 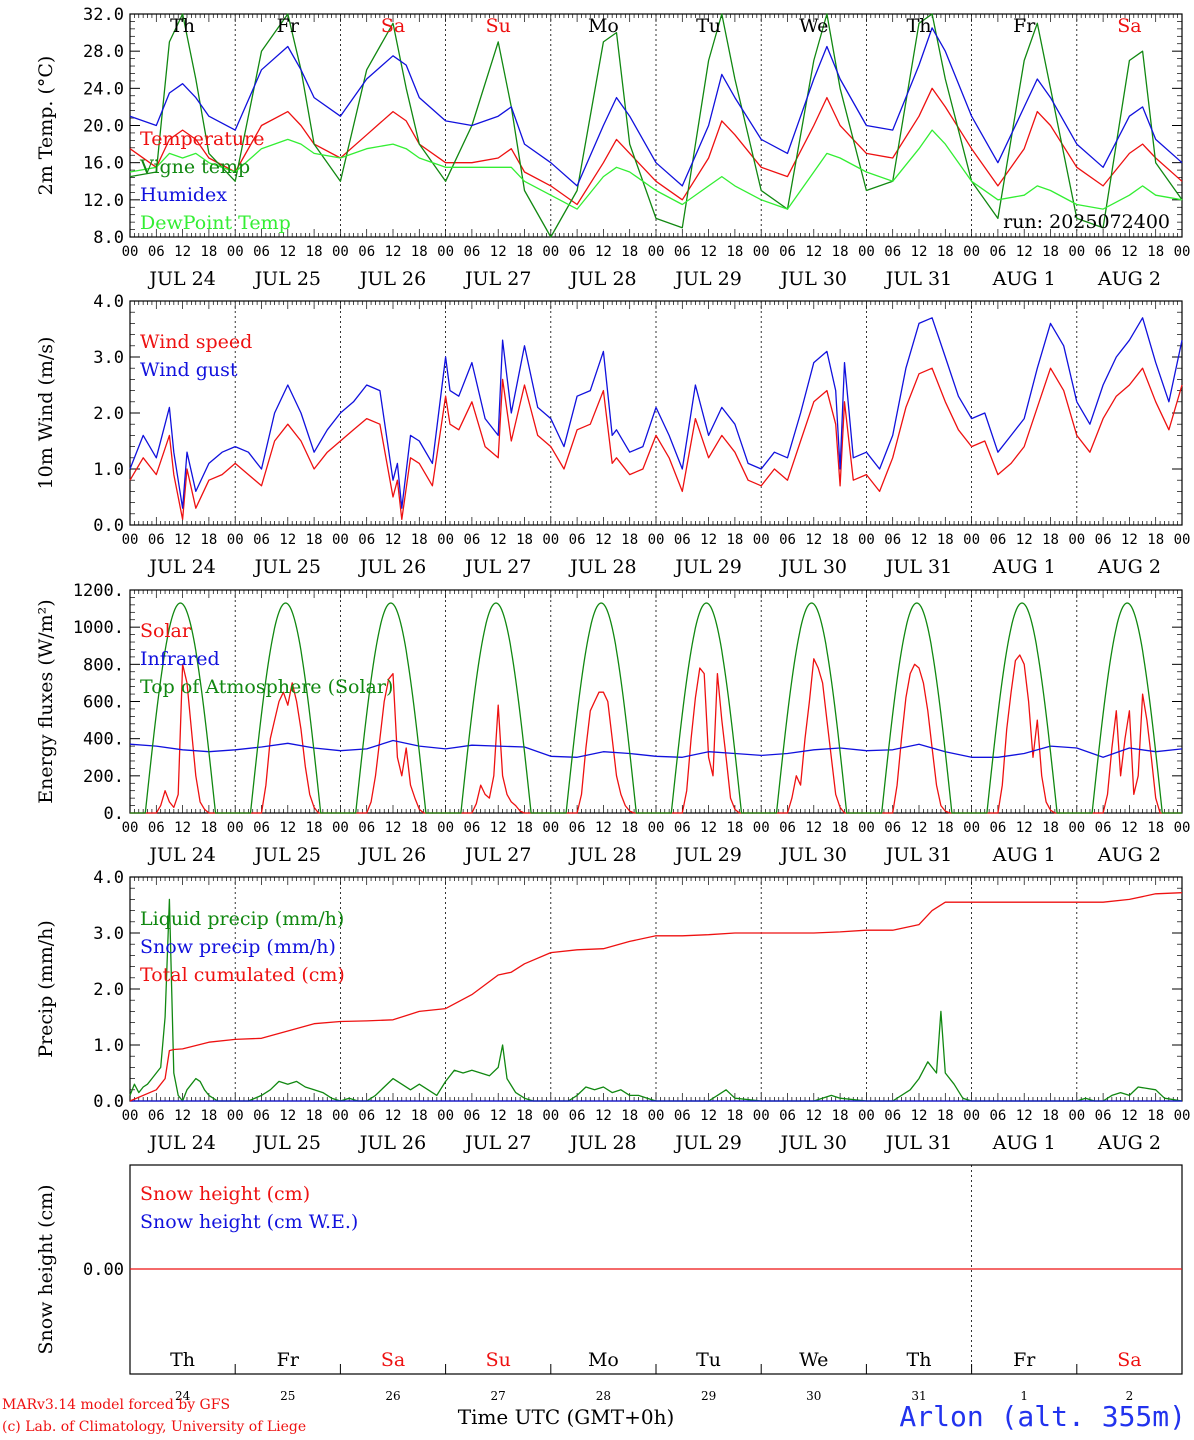 I want to click on y-tick-label: 8.0, so click(x=108, y=238).